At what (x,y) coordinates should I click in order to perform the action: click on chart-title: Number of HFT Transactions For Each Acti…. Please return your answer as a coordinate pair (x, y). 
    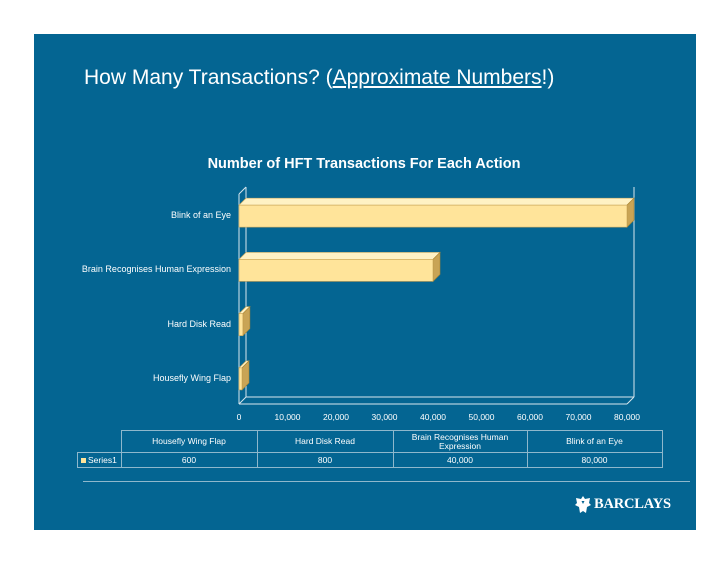
    Looking at the image, I should click on (364, 164).